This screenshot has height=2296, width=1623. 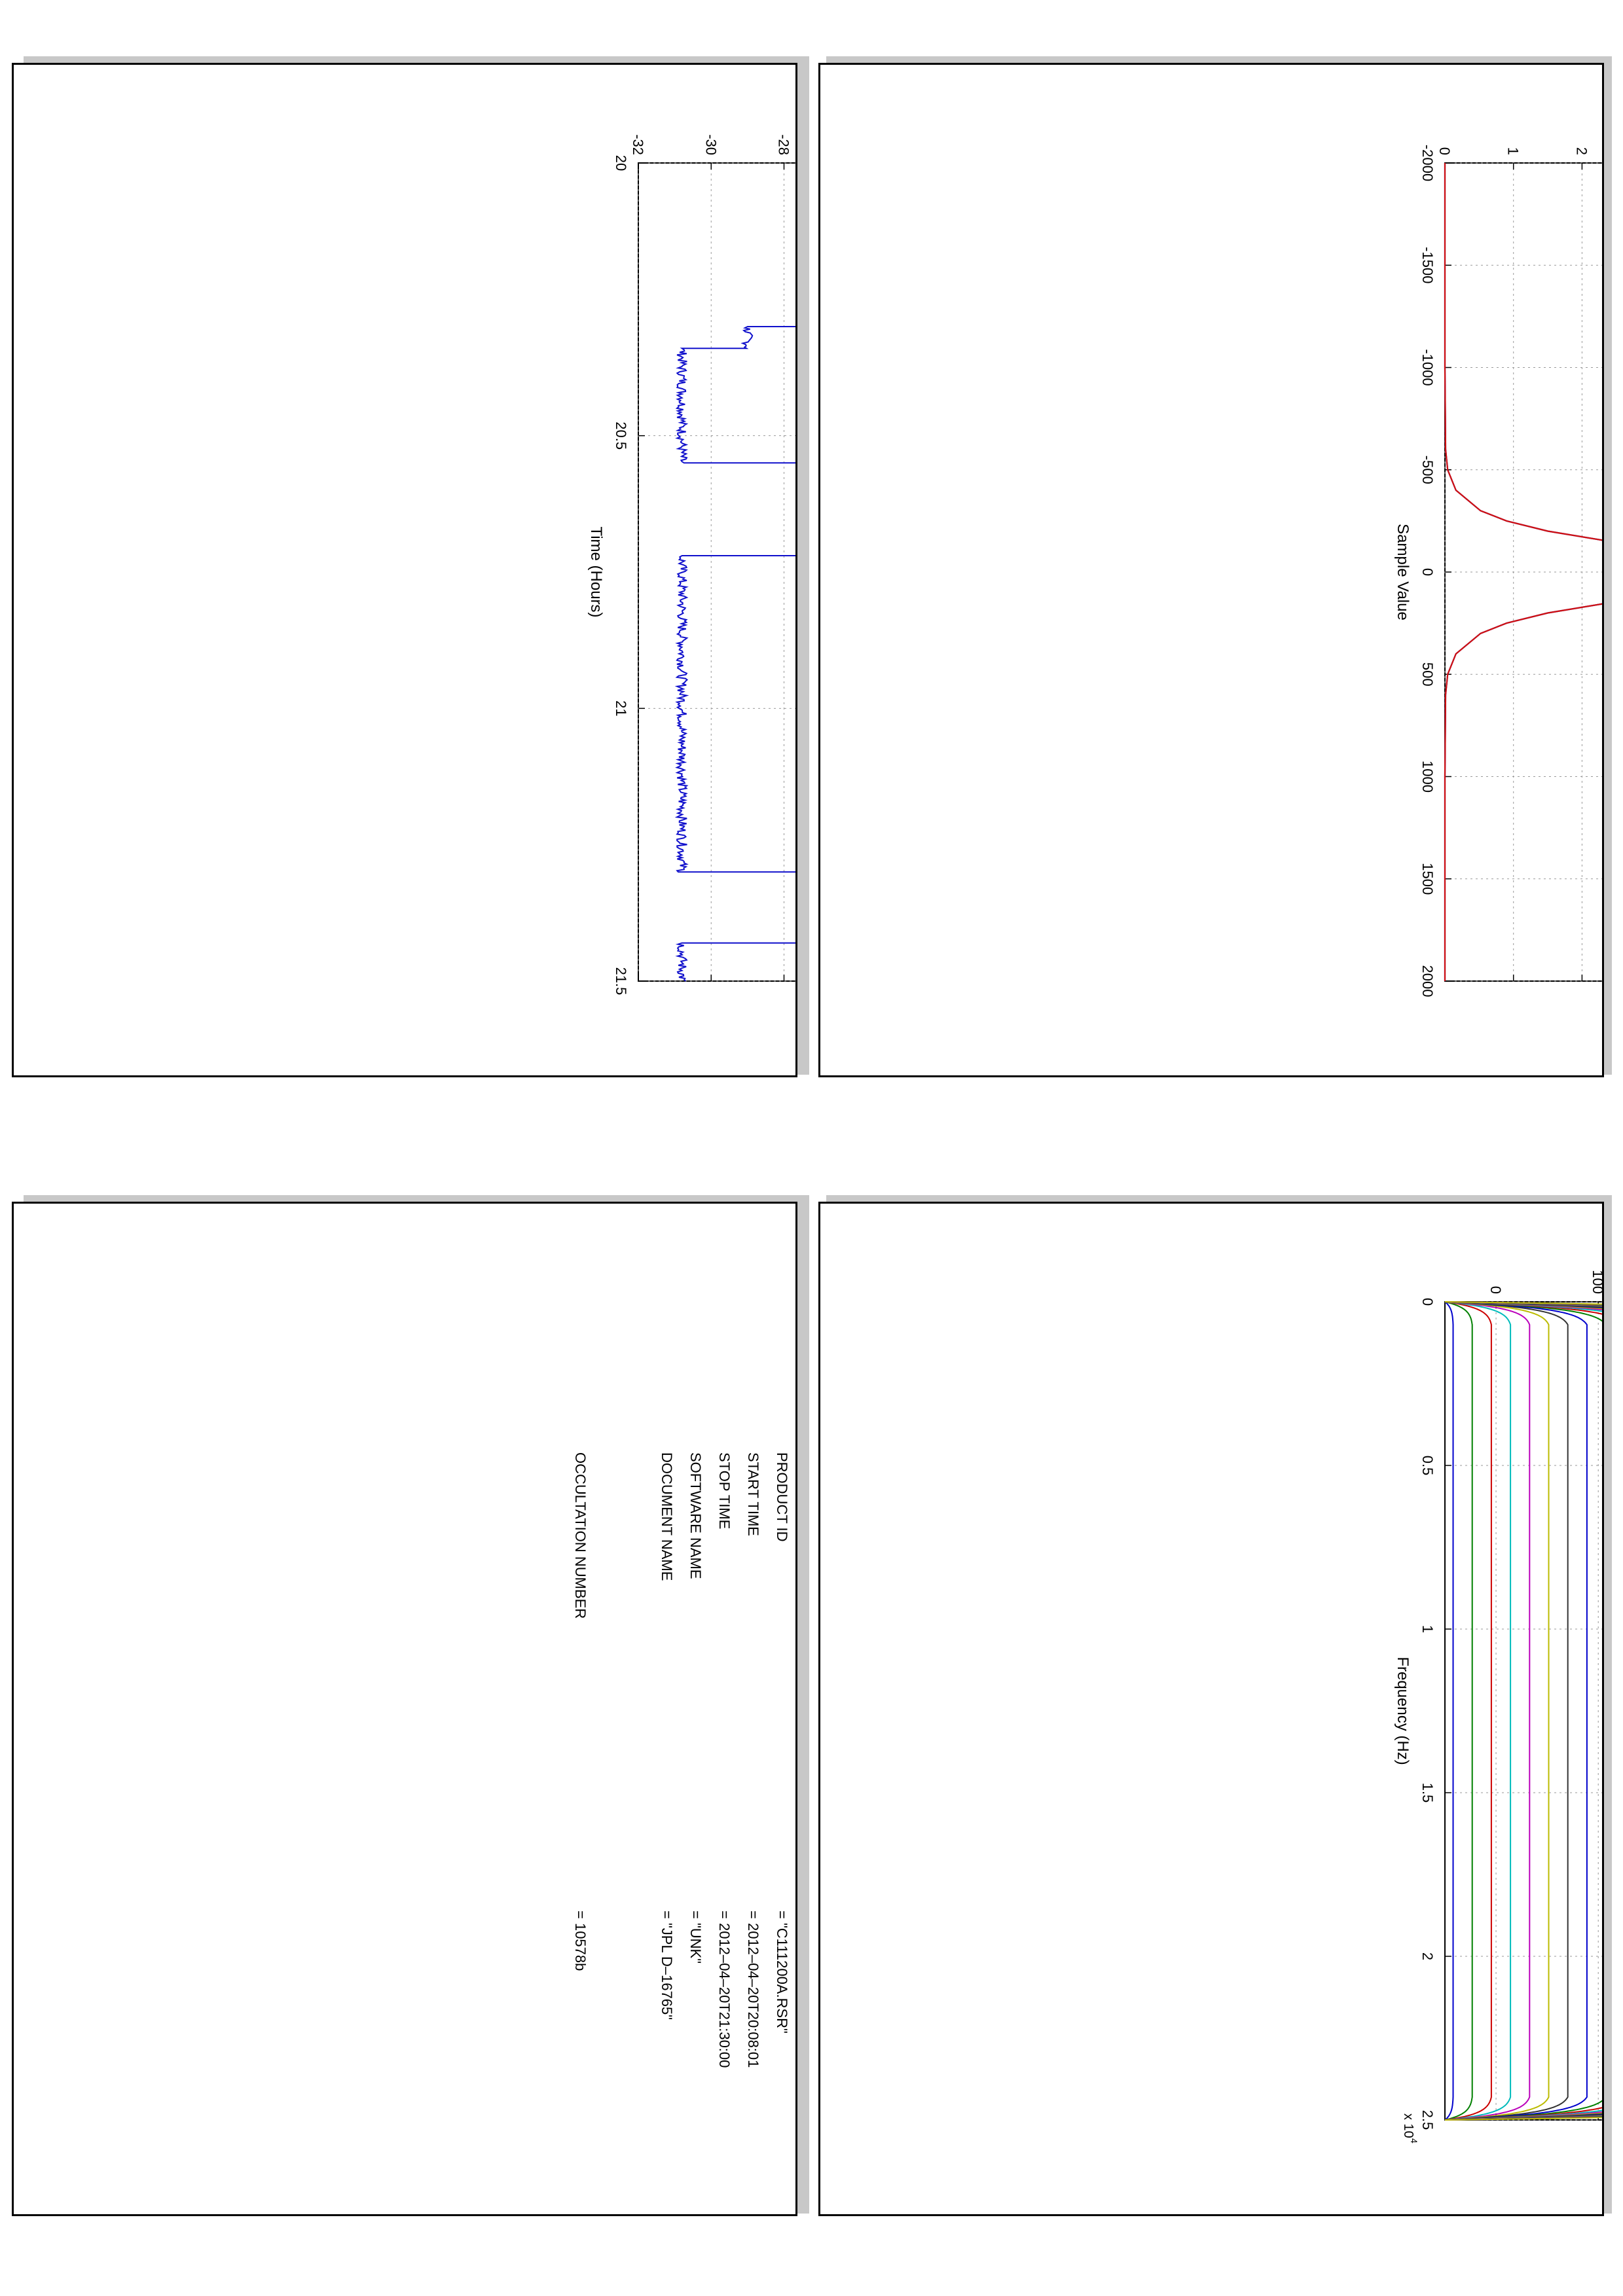 I want to click on x-axis-label: Sample Value, so click(x=1403, y=572).